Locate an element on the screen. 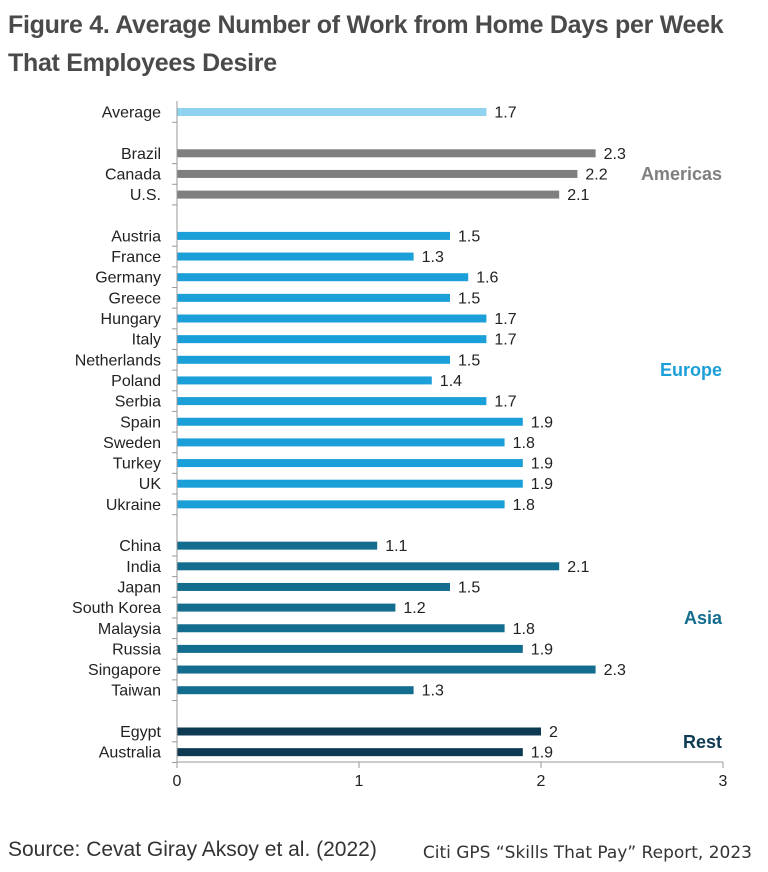 The image size is (768, 872). category-label-australia: Australia is located at coordinates (130, 753).